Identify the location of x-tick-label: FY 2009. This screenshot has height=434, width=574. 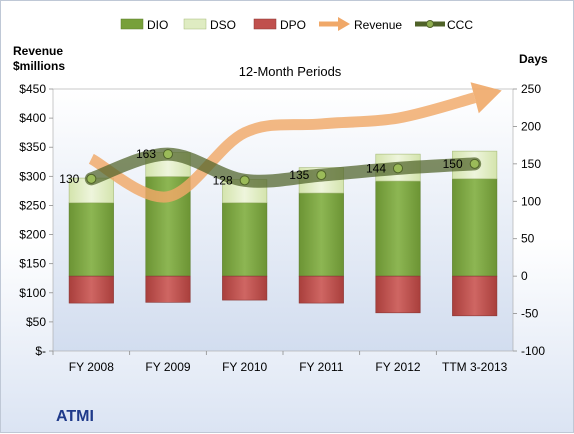
(167, 367).